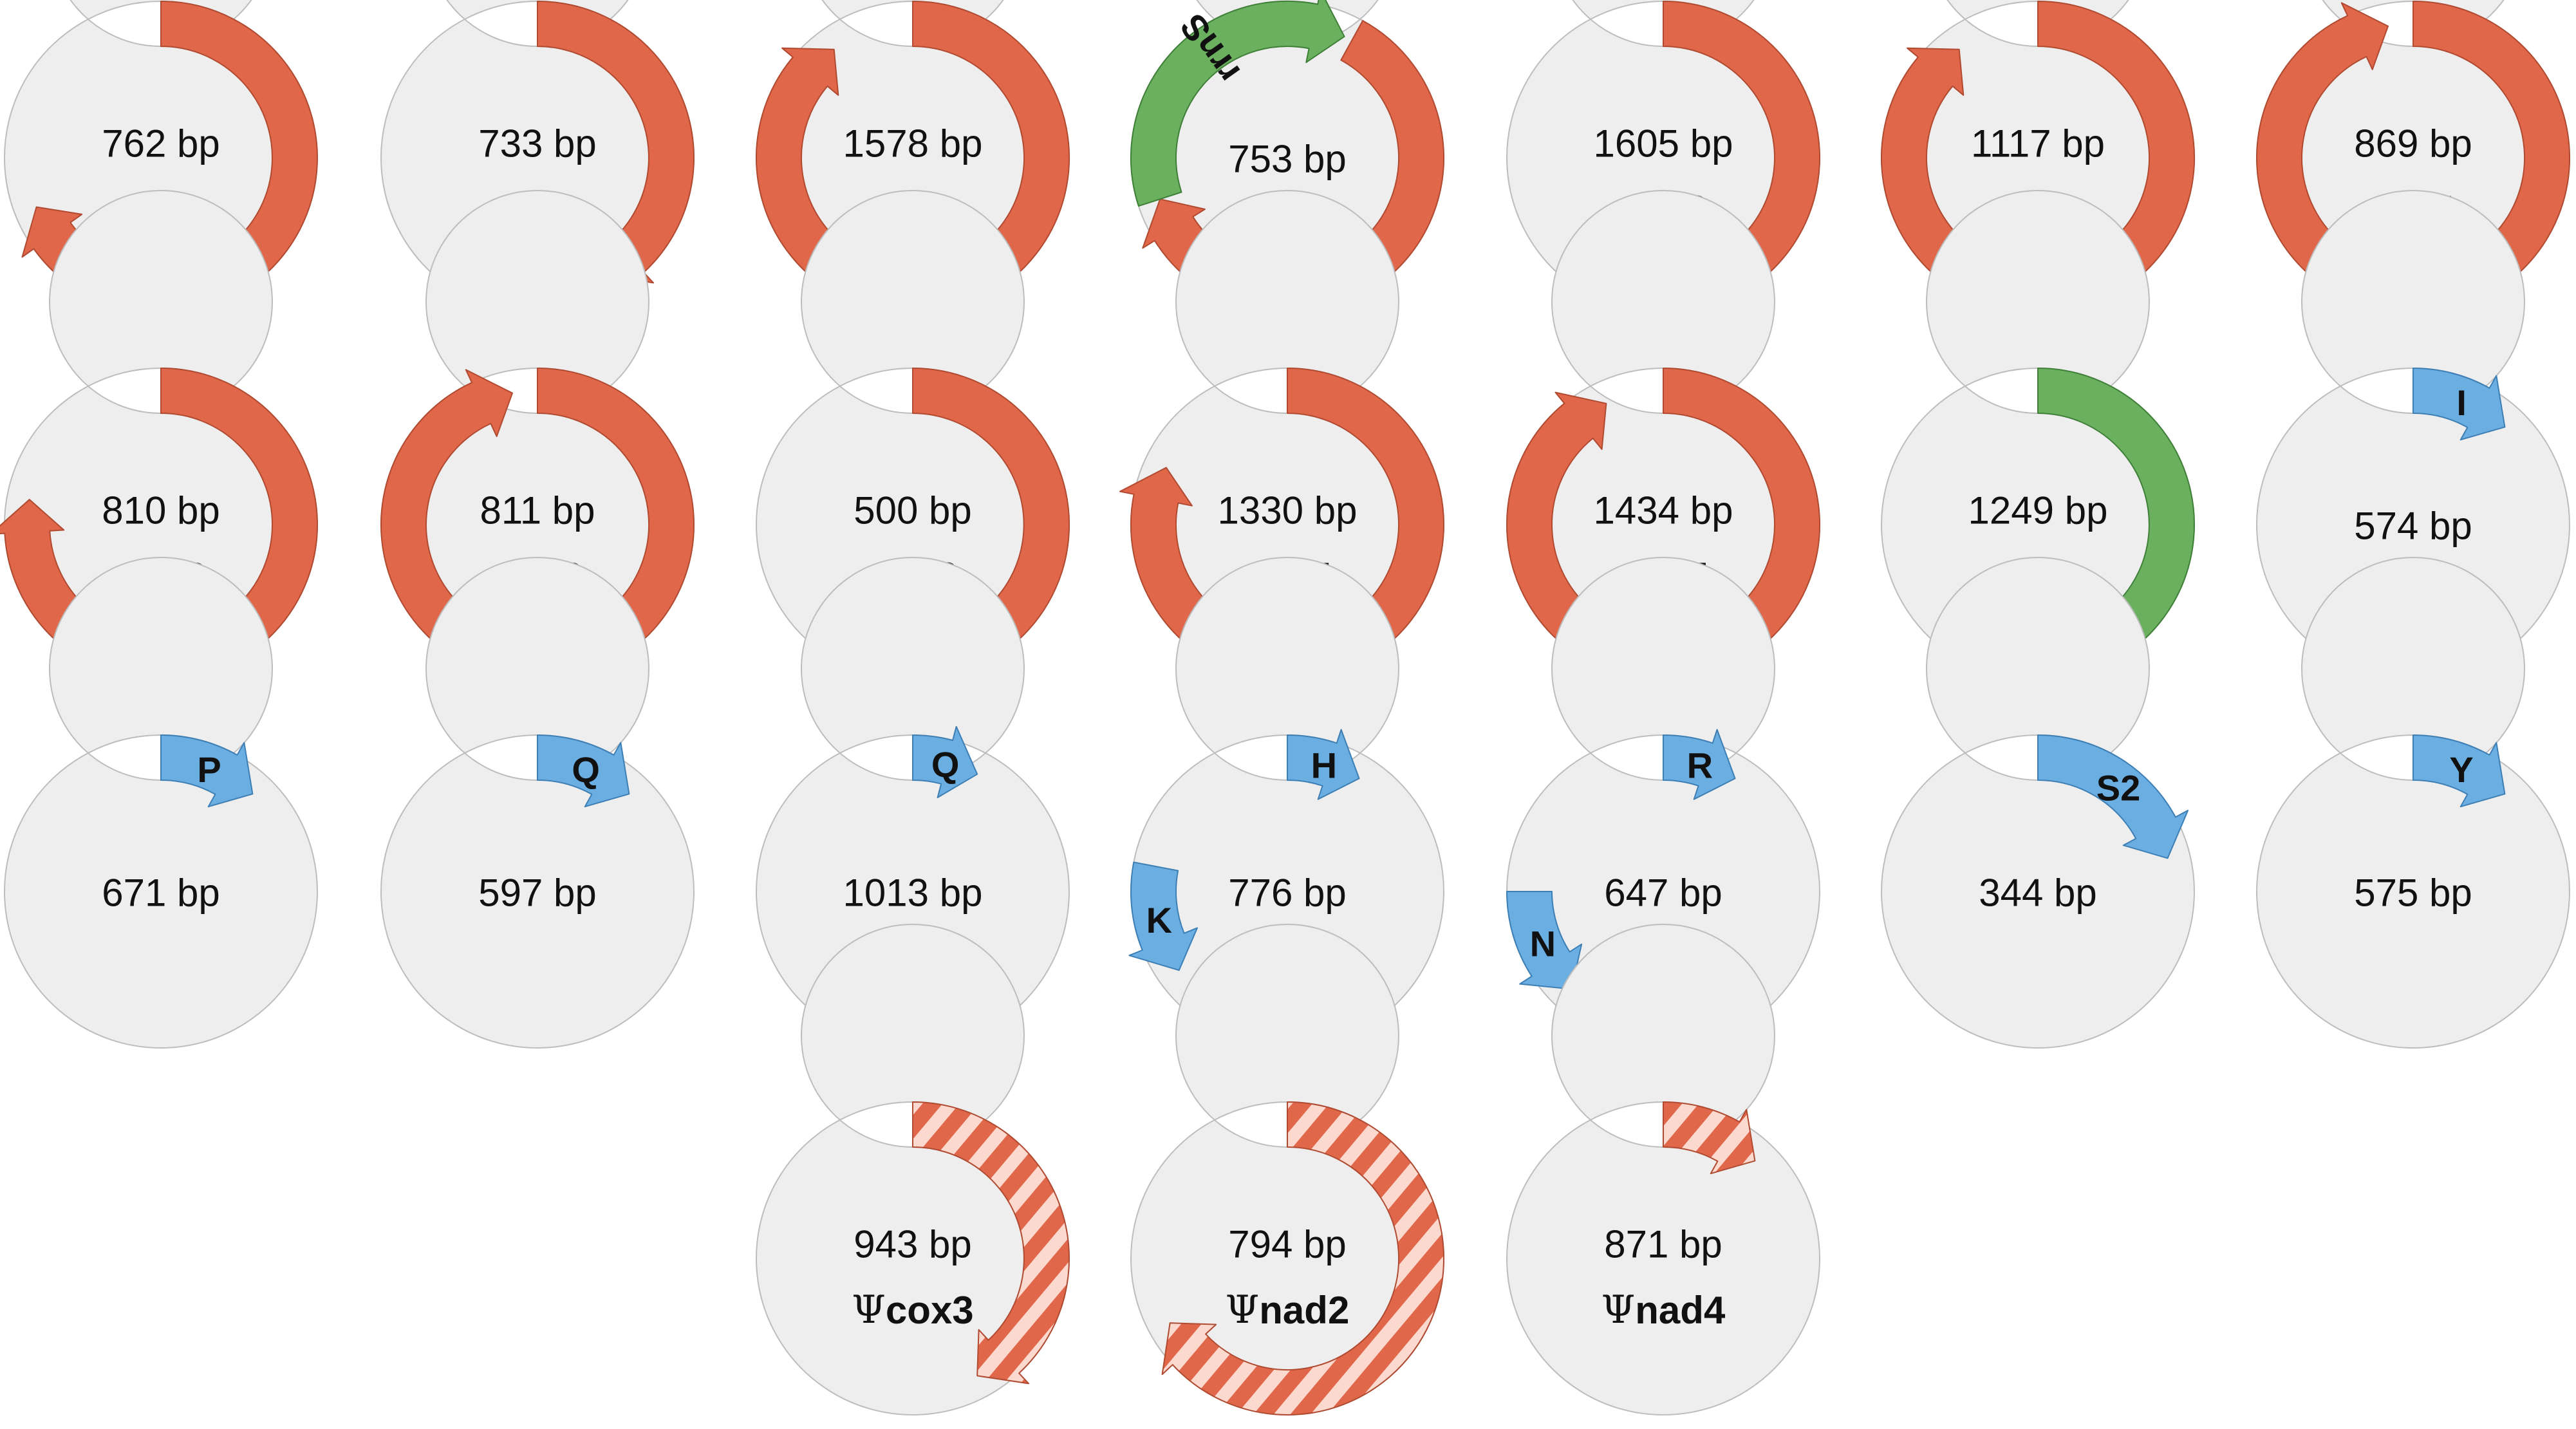  Describe the element at coordinates (2413, 893) in the screenshot. I see `plasmid-size: 575 bp` at that location.